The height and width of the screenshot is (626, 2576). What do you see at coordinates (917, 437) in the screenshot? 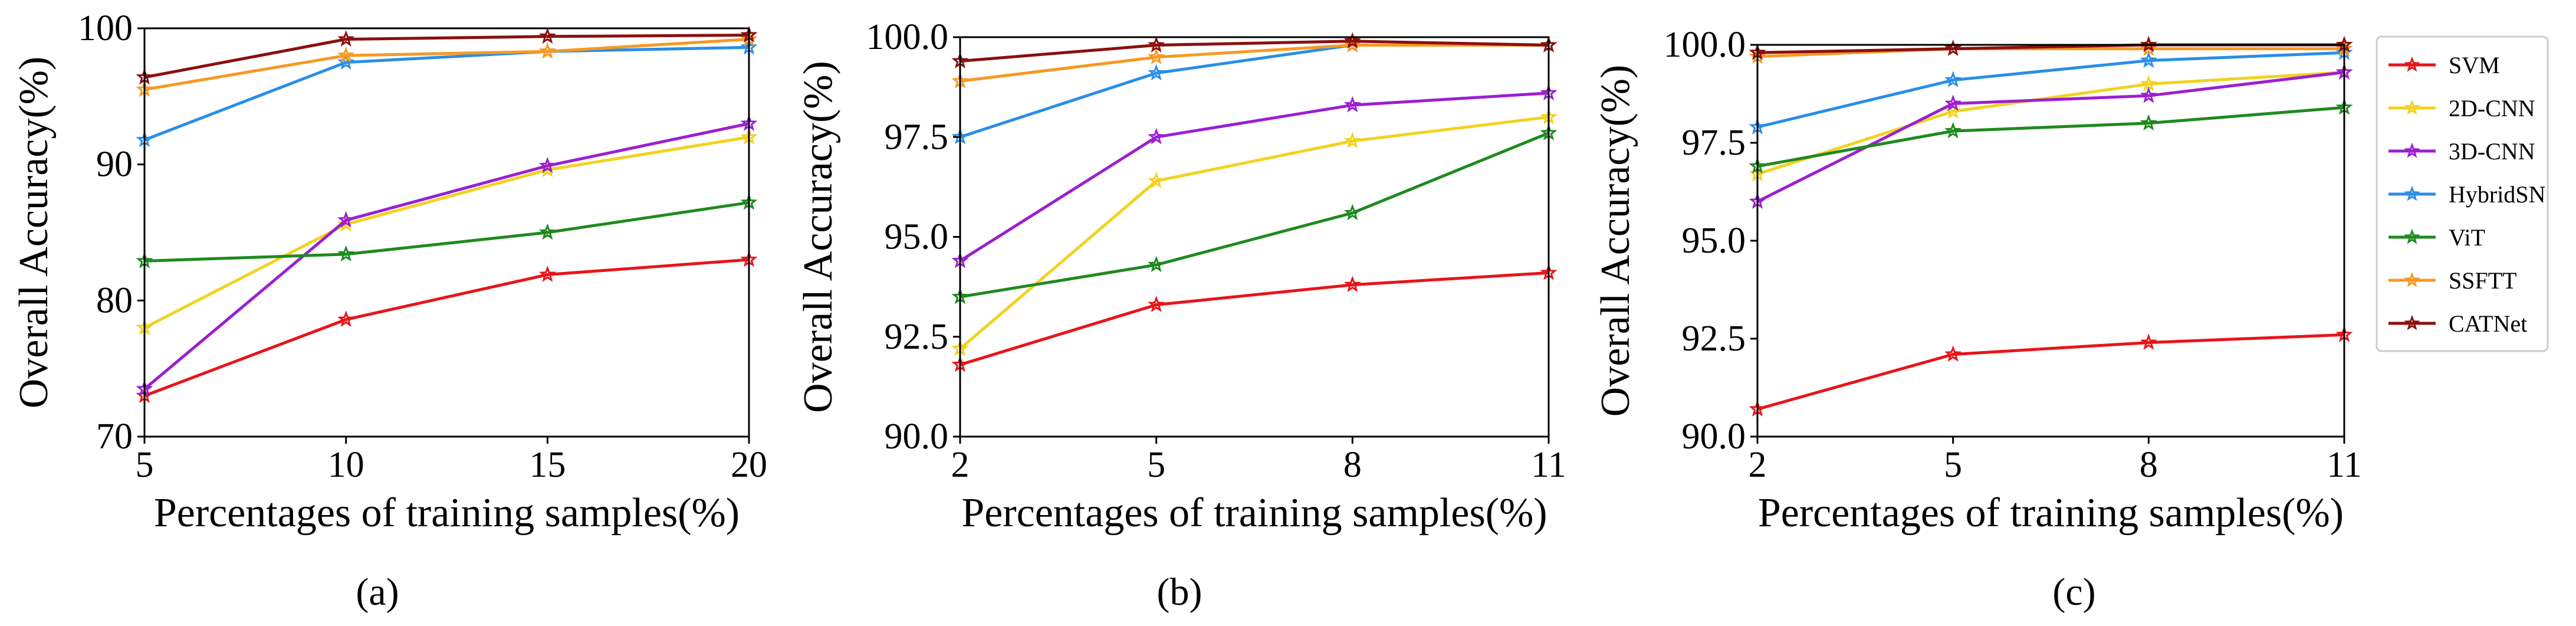
I see `panel-b-y-tick-label: 90.0` at bounding box center [917, 437].